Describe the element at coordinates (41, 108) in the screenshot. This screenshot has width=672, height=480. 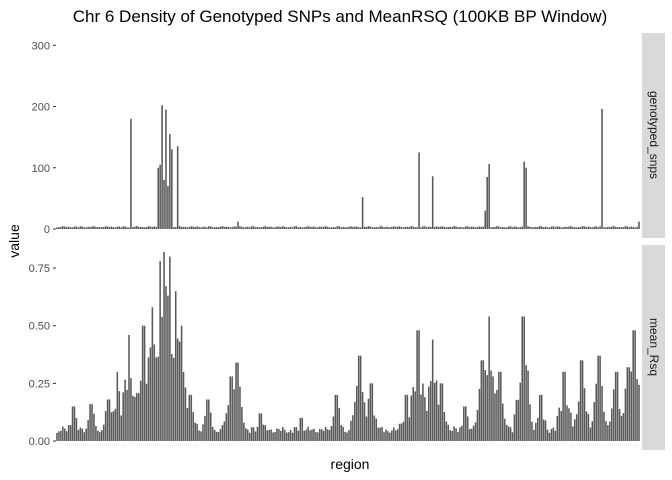
I see `y-tick-label: 200` at that location.